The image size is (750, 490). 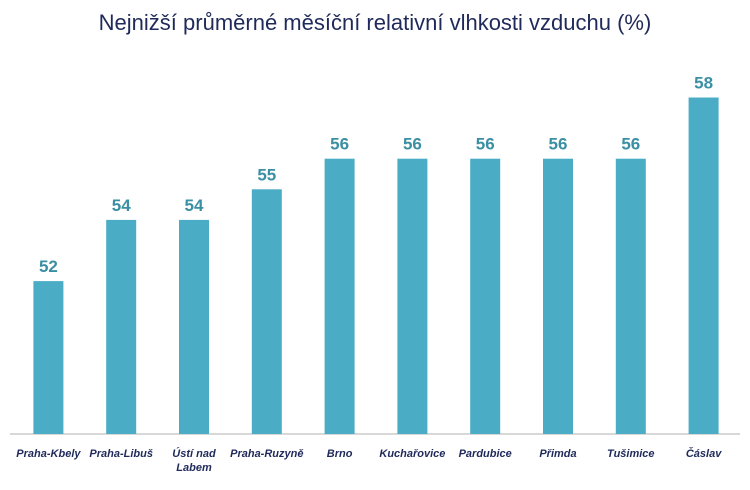 What do you see at coordinates (412, 454) in the screenshot?
I see `category-label-5: Kuchařovice` at bounding box center [412, 454].